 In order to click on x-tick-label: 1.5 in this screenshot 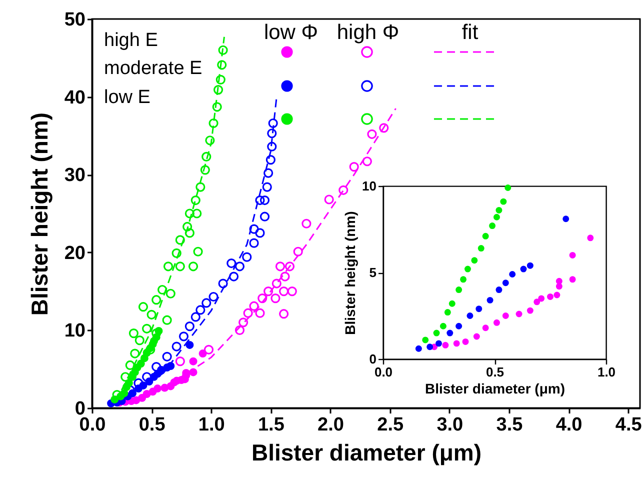, I will do `click(271, 425)`.